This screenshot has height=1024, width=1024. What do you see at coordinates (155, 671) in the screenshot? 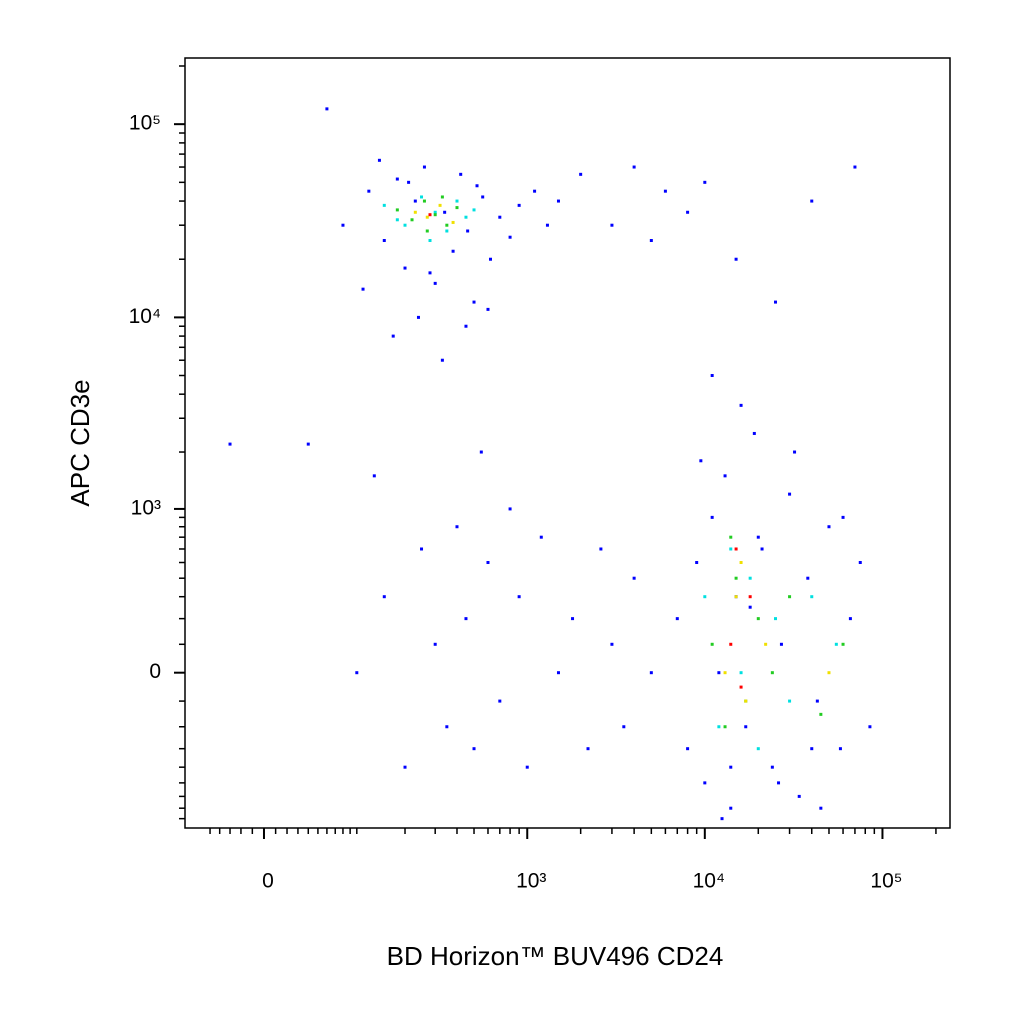
I see `y-tick-label: 0` at bounding box center [155, 671].